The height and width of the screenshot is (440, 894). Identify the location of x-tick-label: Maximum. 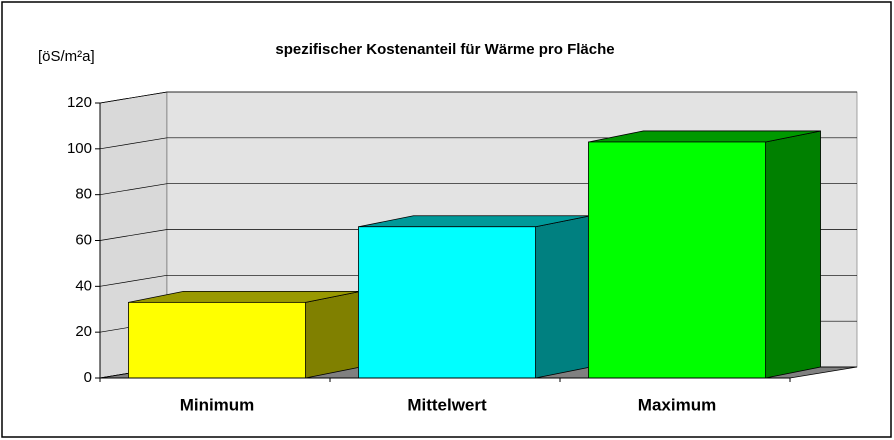
(677, 404).